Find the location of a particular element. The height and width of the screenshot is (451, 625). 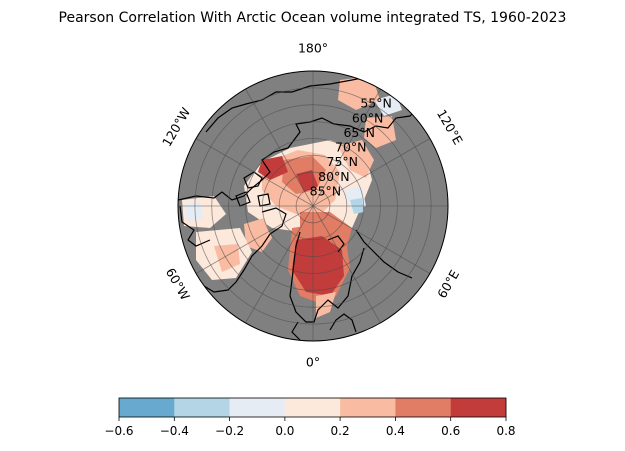

latitude-label: 70°N is located at coordinates (351, 147).